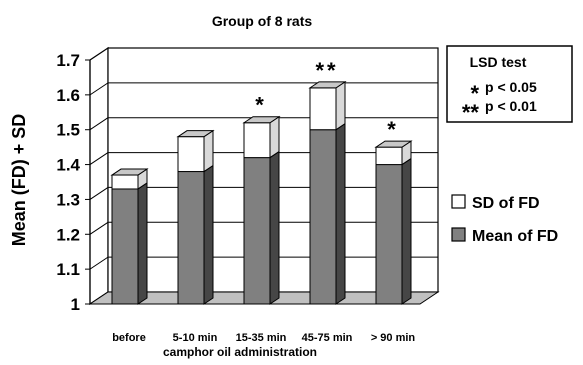 The height and width of the screenshot is (365, 583). I want to click on x-tick-labels: before 5-10 min 15-35 min 45-75 min > 90 min, so click(263, 338).